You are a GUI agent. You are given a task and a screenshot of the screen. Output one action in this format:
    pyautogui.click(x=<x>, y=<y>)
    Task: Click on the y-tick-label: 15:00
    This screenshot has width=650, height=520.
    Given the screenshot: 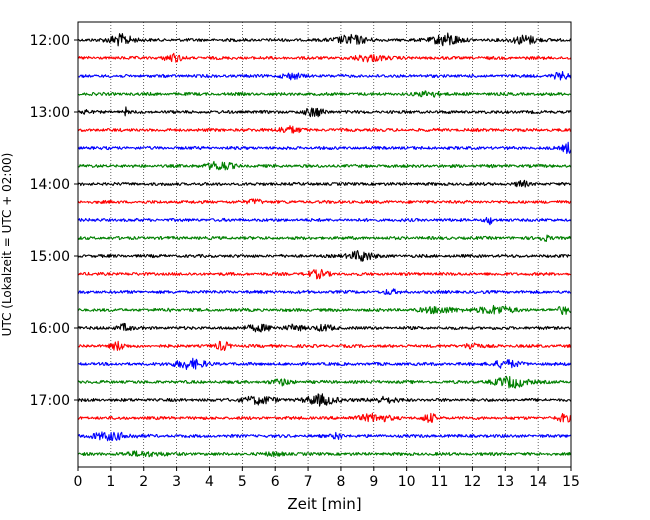 What is the action you would take?
    pyautogui.click(x=50, y=257)
    